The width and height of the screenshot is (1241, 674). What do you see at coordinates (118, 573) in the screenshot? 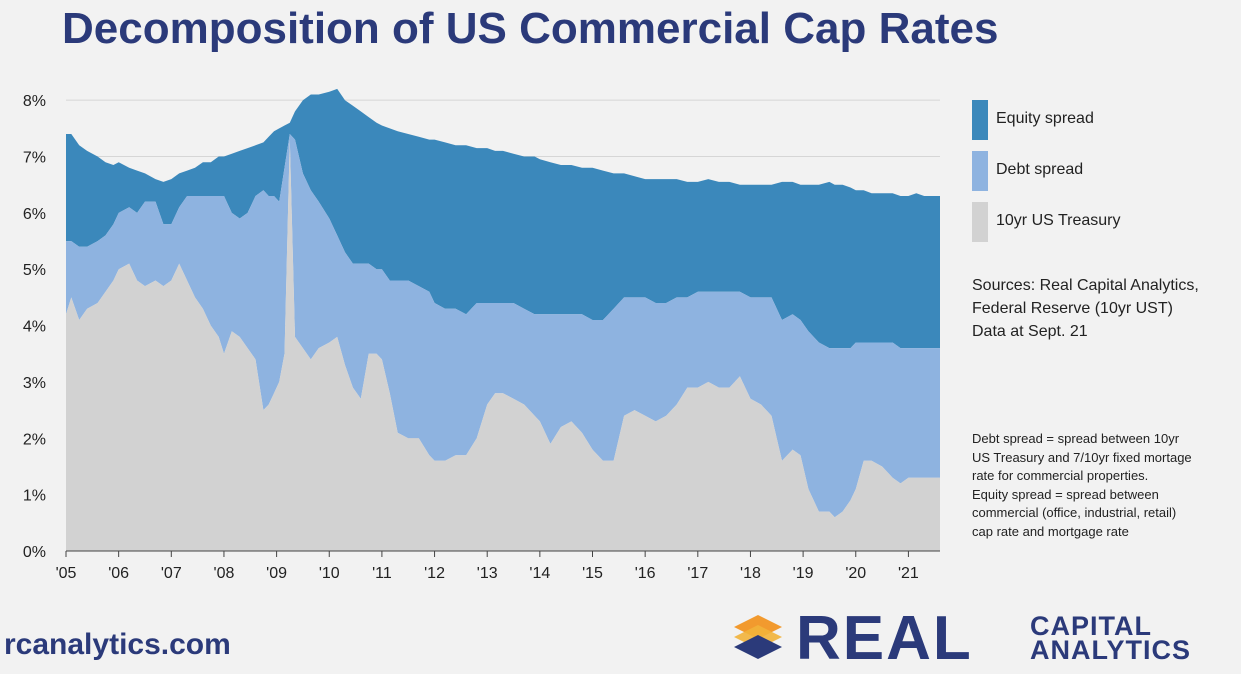
I see `x-tick-label: '06` at bounding box center [118, 573].